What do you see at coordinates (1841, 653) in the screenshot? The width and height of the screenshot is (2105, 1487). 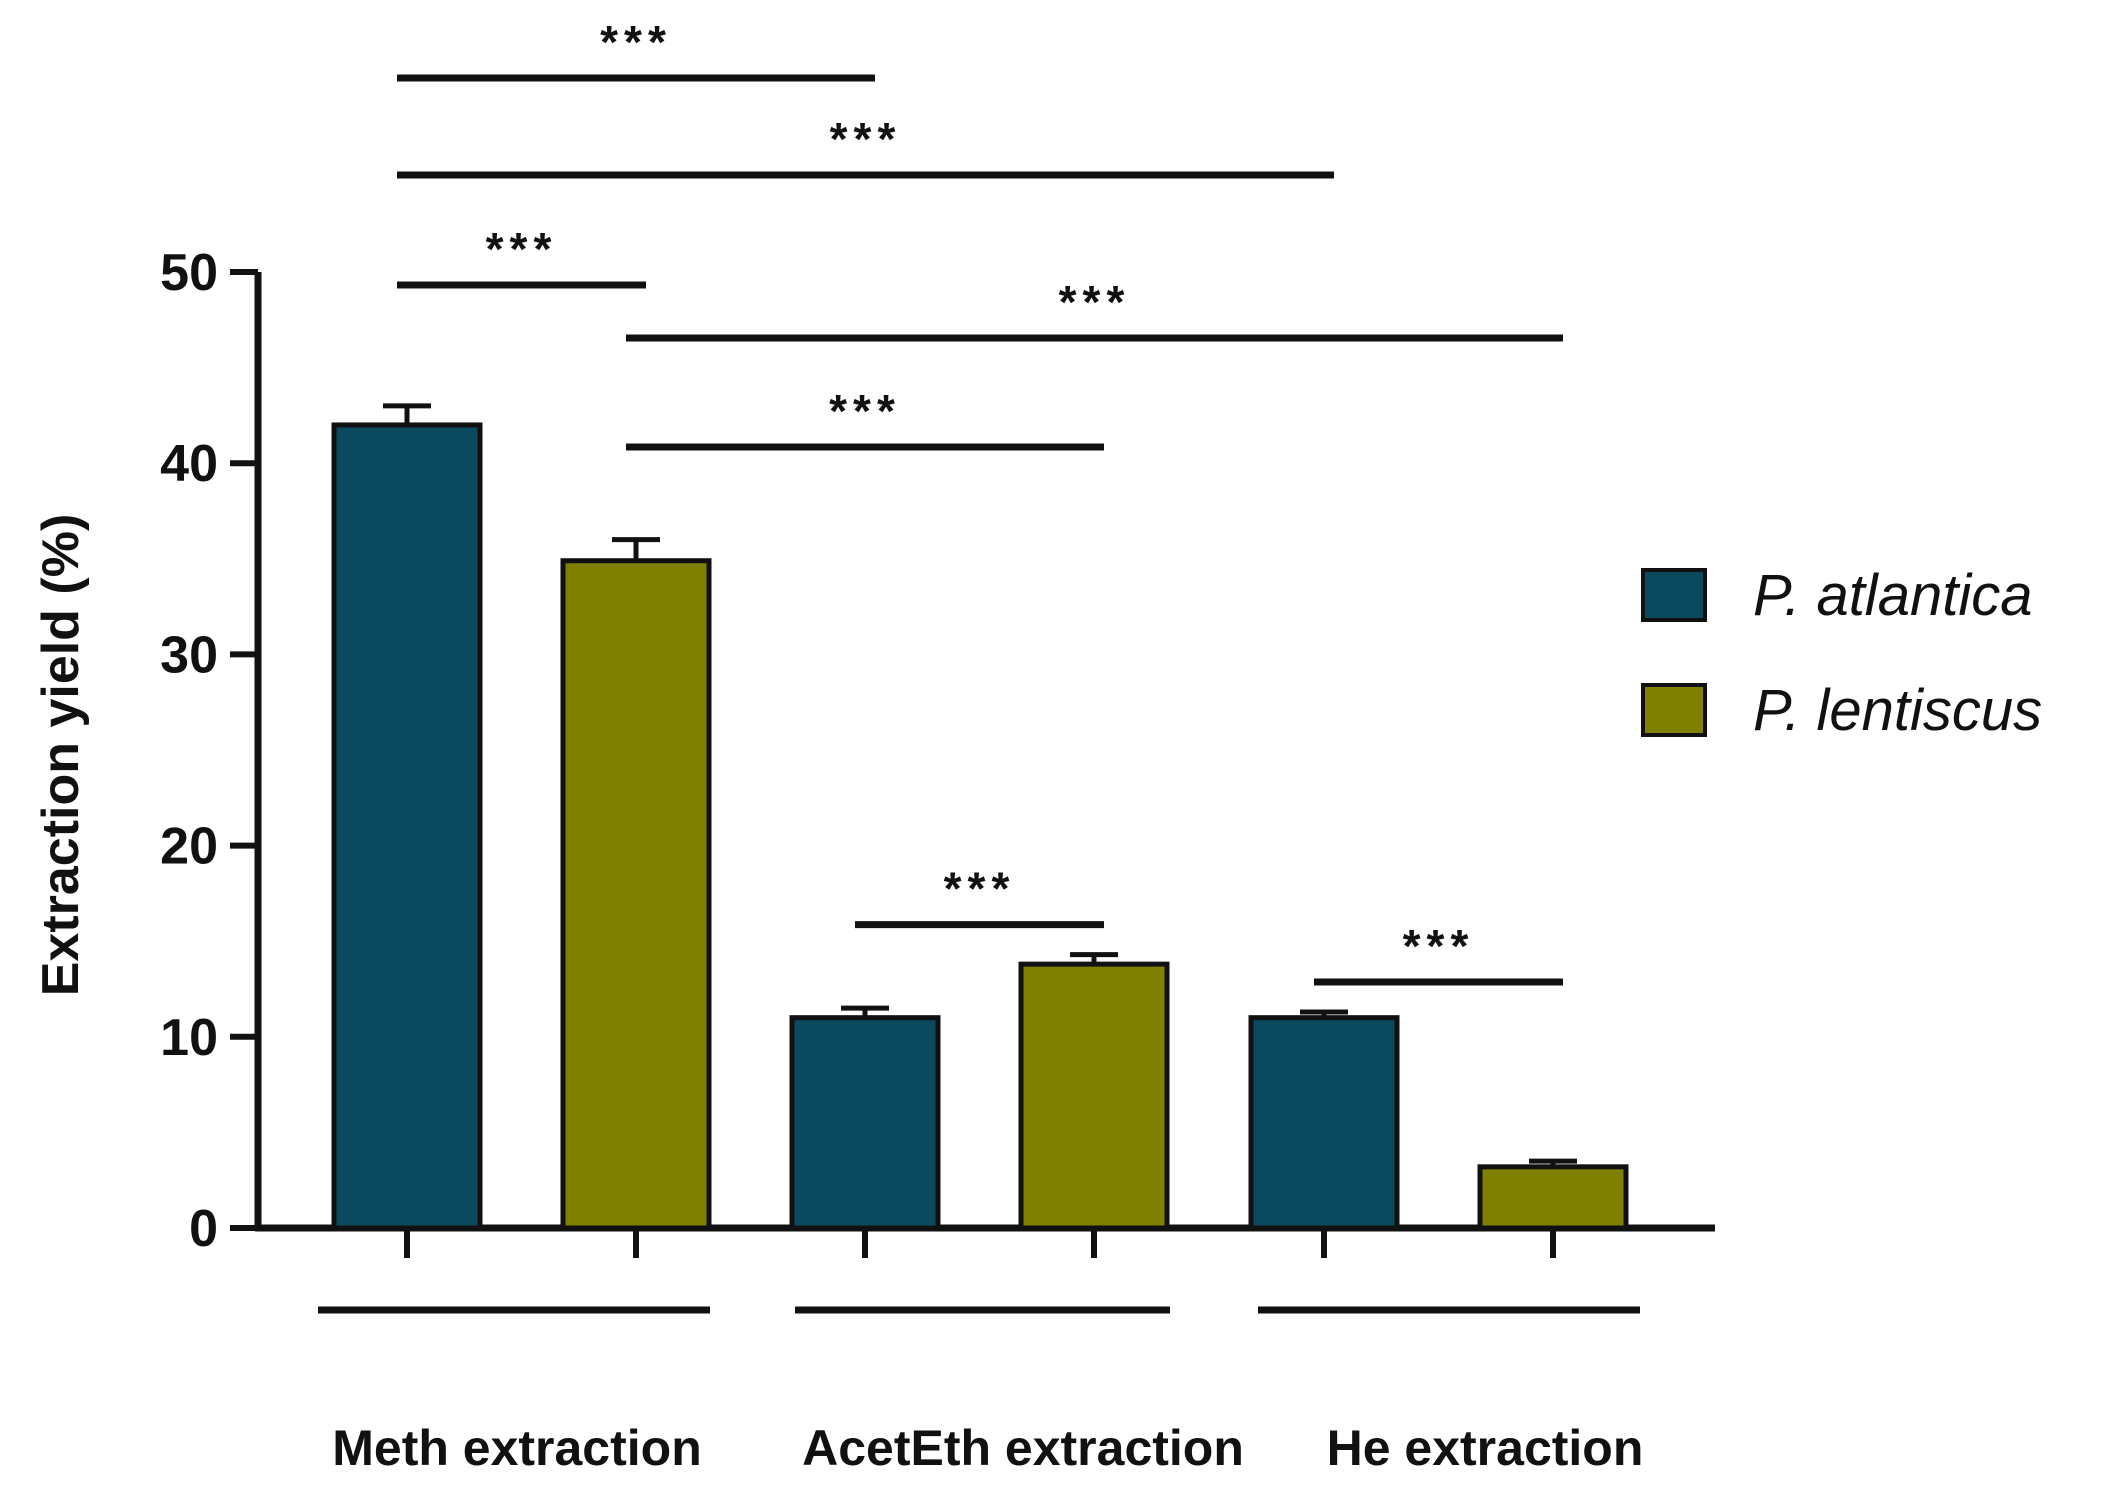 I see `legend: P. atlantica P. lentiscus` at bounding box center [1841, 653].